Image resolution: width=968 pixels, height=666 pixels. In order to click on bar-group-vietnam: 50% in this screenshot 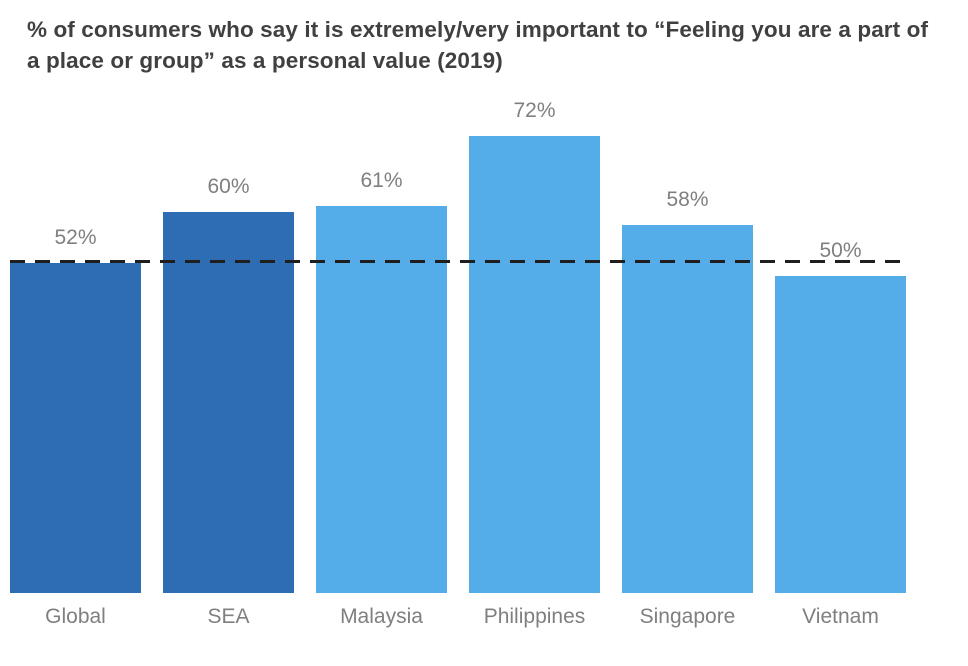, I will do `click(840, 346)`.